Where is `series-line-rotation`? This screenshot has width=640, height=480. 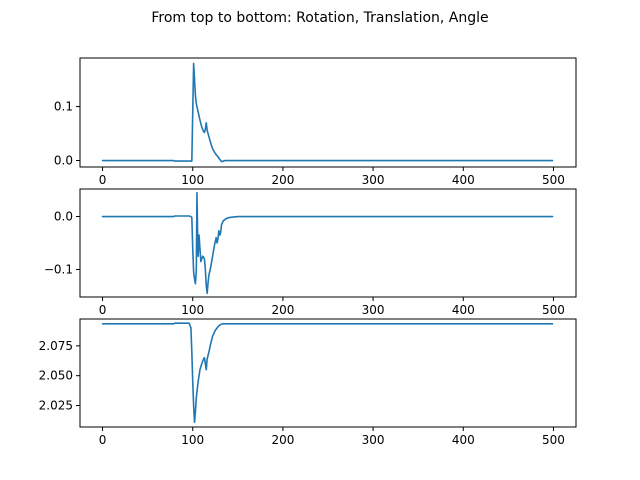 series-line-rotation is located at coordinates (327, 112).